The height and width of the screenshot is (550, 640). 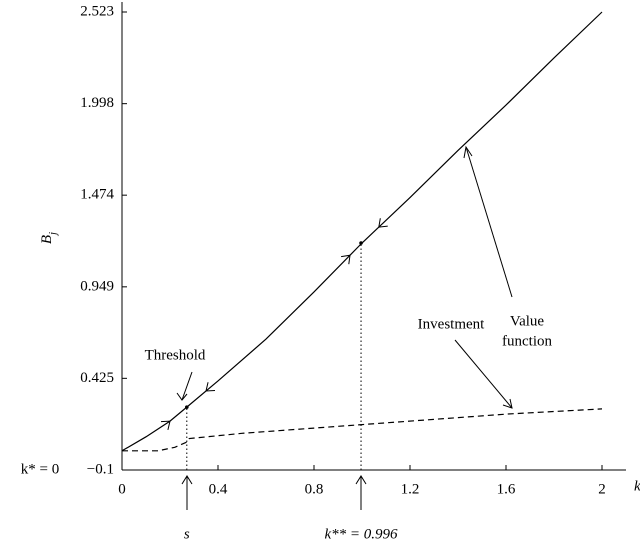 I want to click on y-label-main: B, so click(x=47, y=239).